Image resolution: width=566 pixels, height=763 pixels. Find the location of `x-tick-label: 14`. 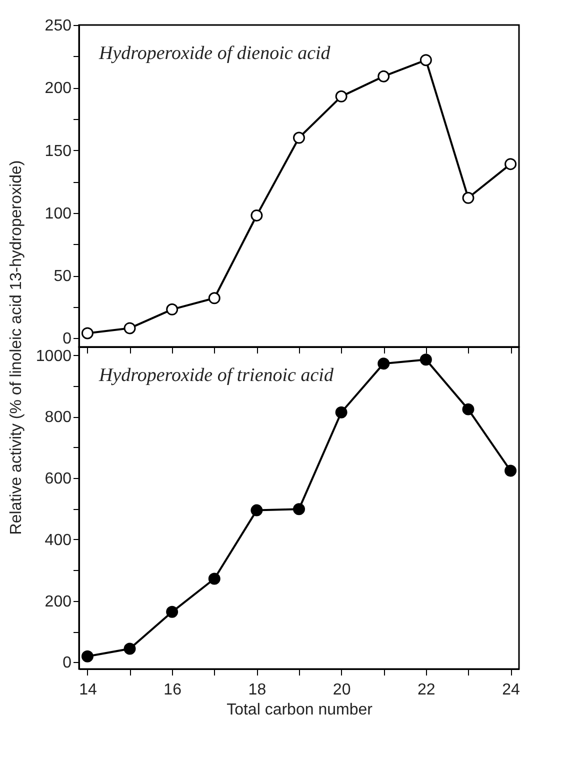

x-tick-label: 14 is located at coordinates (88, 690).